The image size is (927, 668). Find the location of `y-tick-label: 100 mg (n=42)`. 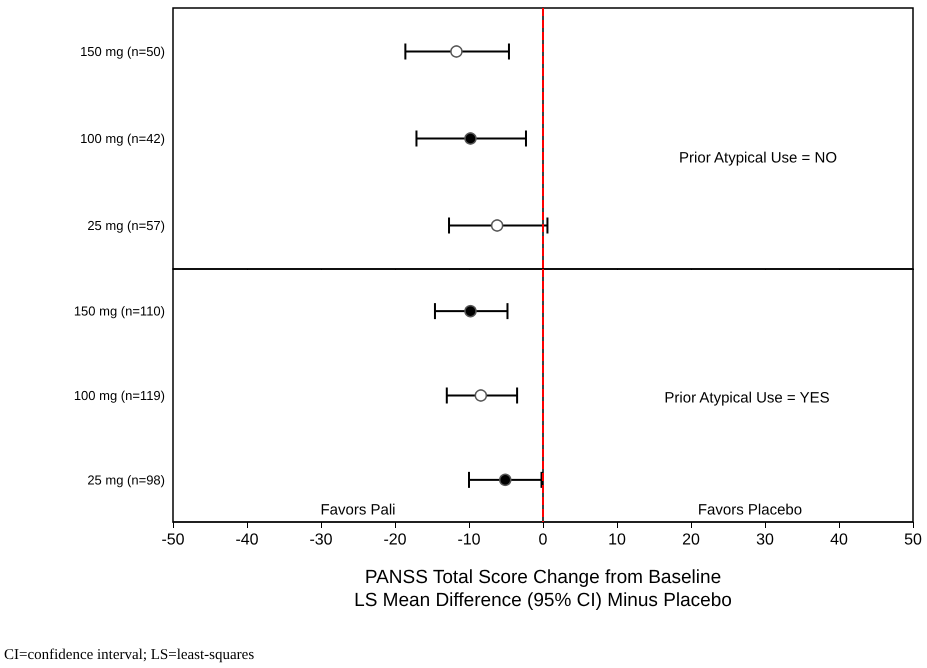

y-tick-label: 100 mg (n=42) is located at coordinates (122, 138).